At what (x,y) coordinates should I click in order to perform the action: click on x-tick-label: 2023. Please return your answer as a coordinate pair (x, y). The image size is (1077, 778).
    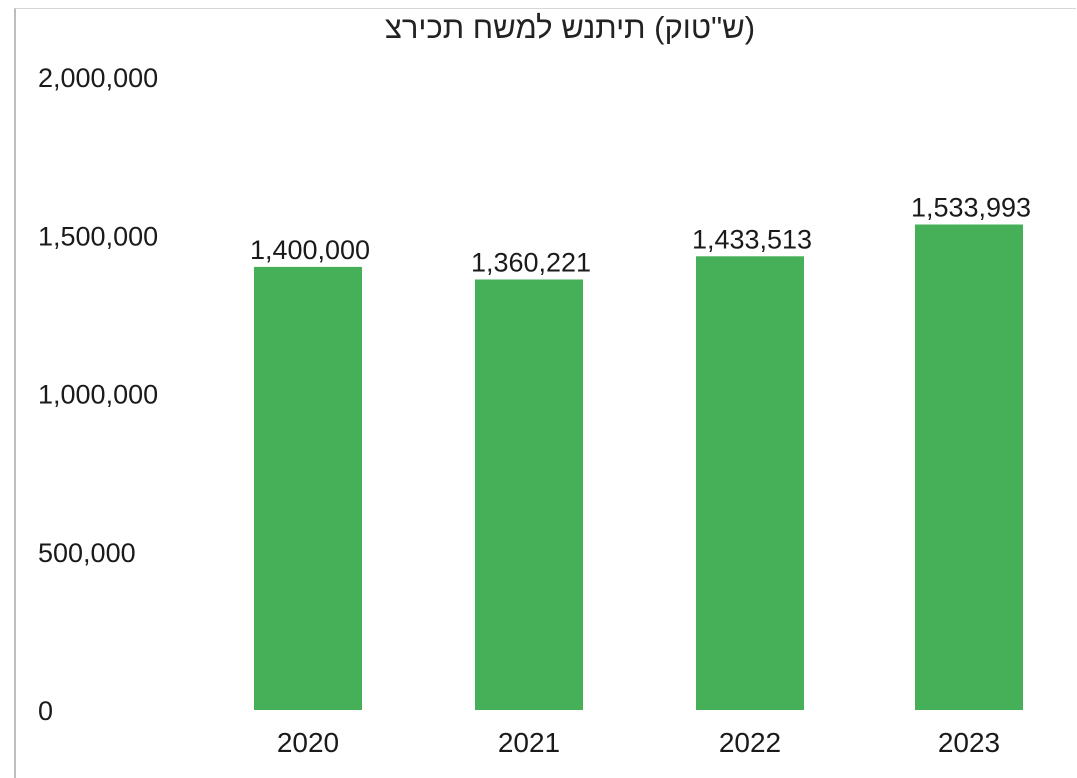
    Looking at the image, I should click on (969, 742).